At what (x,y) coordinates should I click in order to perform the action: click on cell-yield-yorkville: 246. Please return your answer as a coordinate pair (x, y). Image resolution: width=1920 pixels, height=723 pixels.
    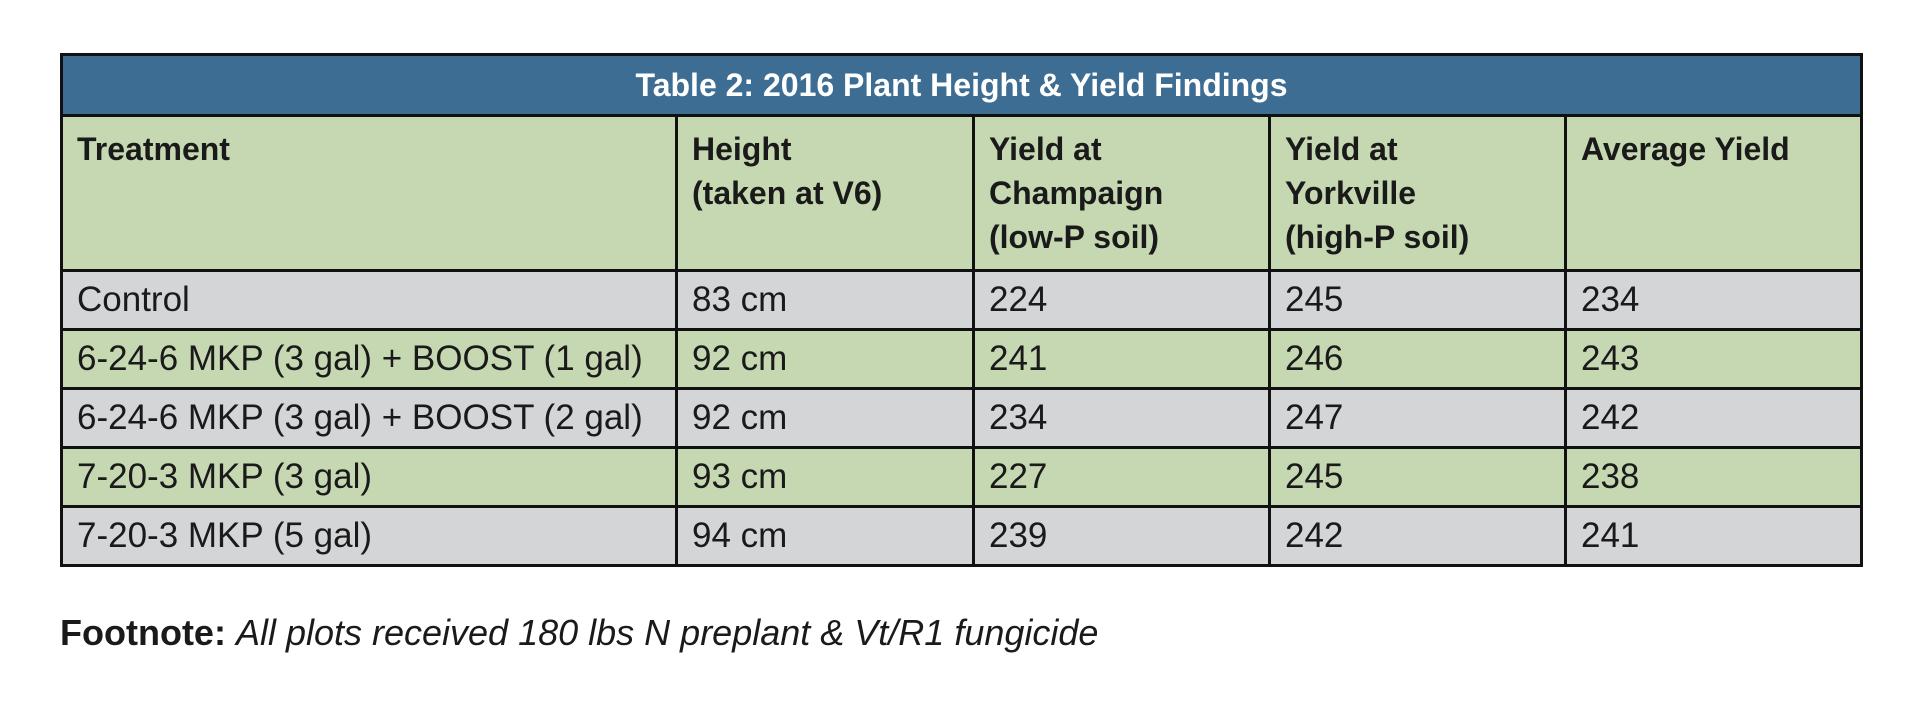
    Looking at the image, I should click on (1417, 359).